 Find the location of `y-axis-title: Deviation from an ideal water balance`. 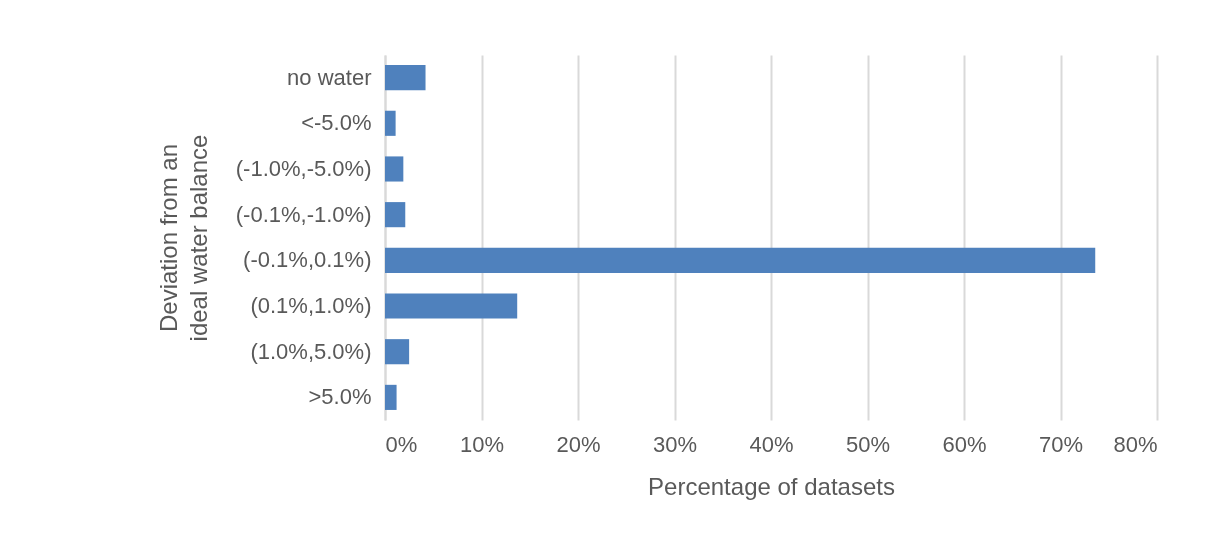

y-axis-title: Deviation from an ideal water balance is located at coordinates (183, 238).